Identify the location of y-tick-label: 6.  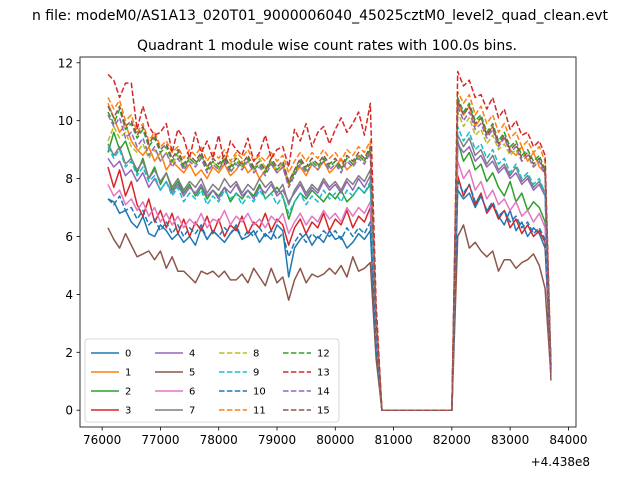
(69, 237).